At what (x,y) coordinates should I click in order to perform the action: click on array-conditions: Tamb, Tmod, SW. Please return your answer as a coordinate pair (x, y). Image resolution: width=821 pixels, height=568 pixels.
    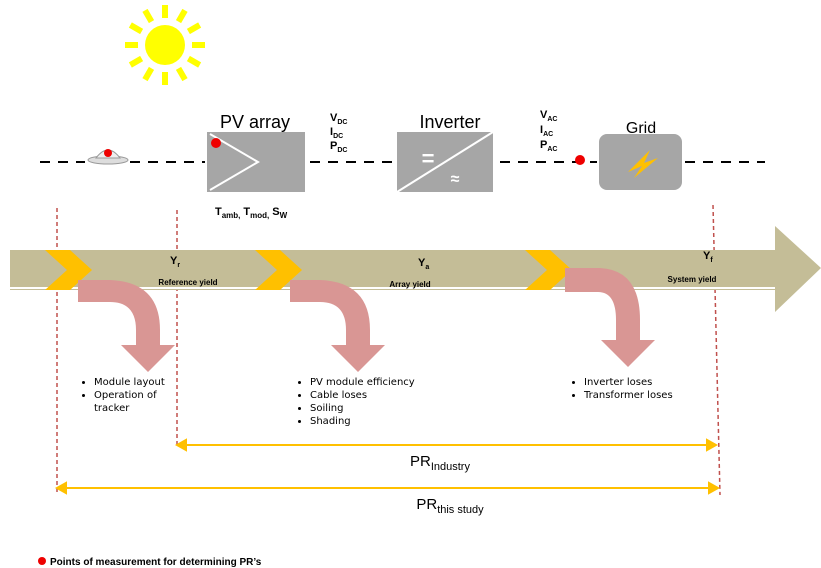
    Looking at the image, I should click on (251, 213).